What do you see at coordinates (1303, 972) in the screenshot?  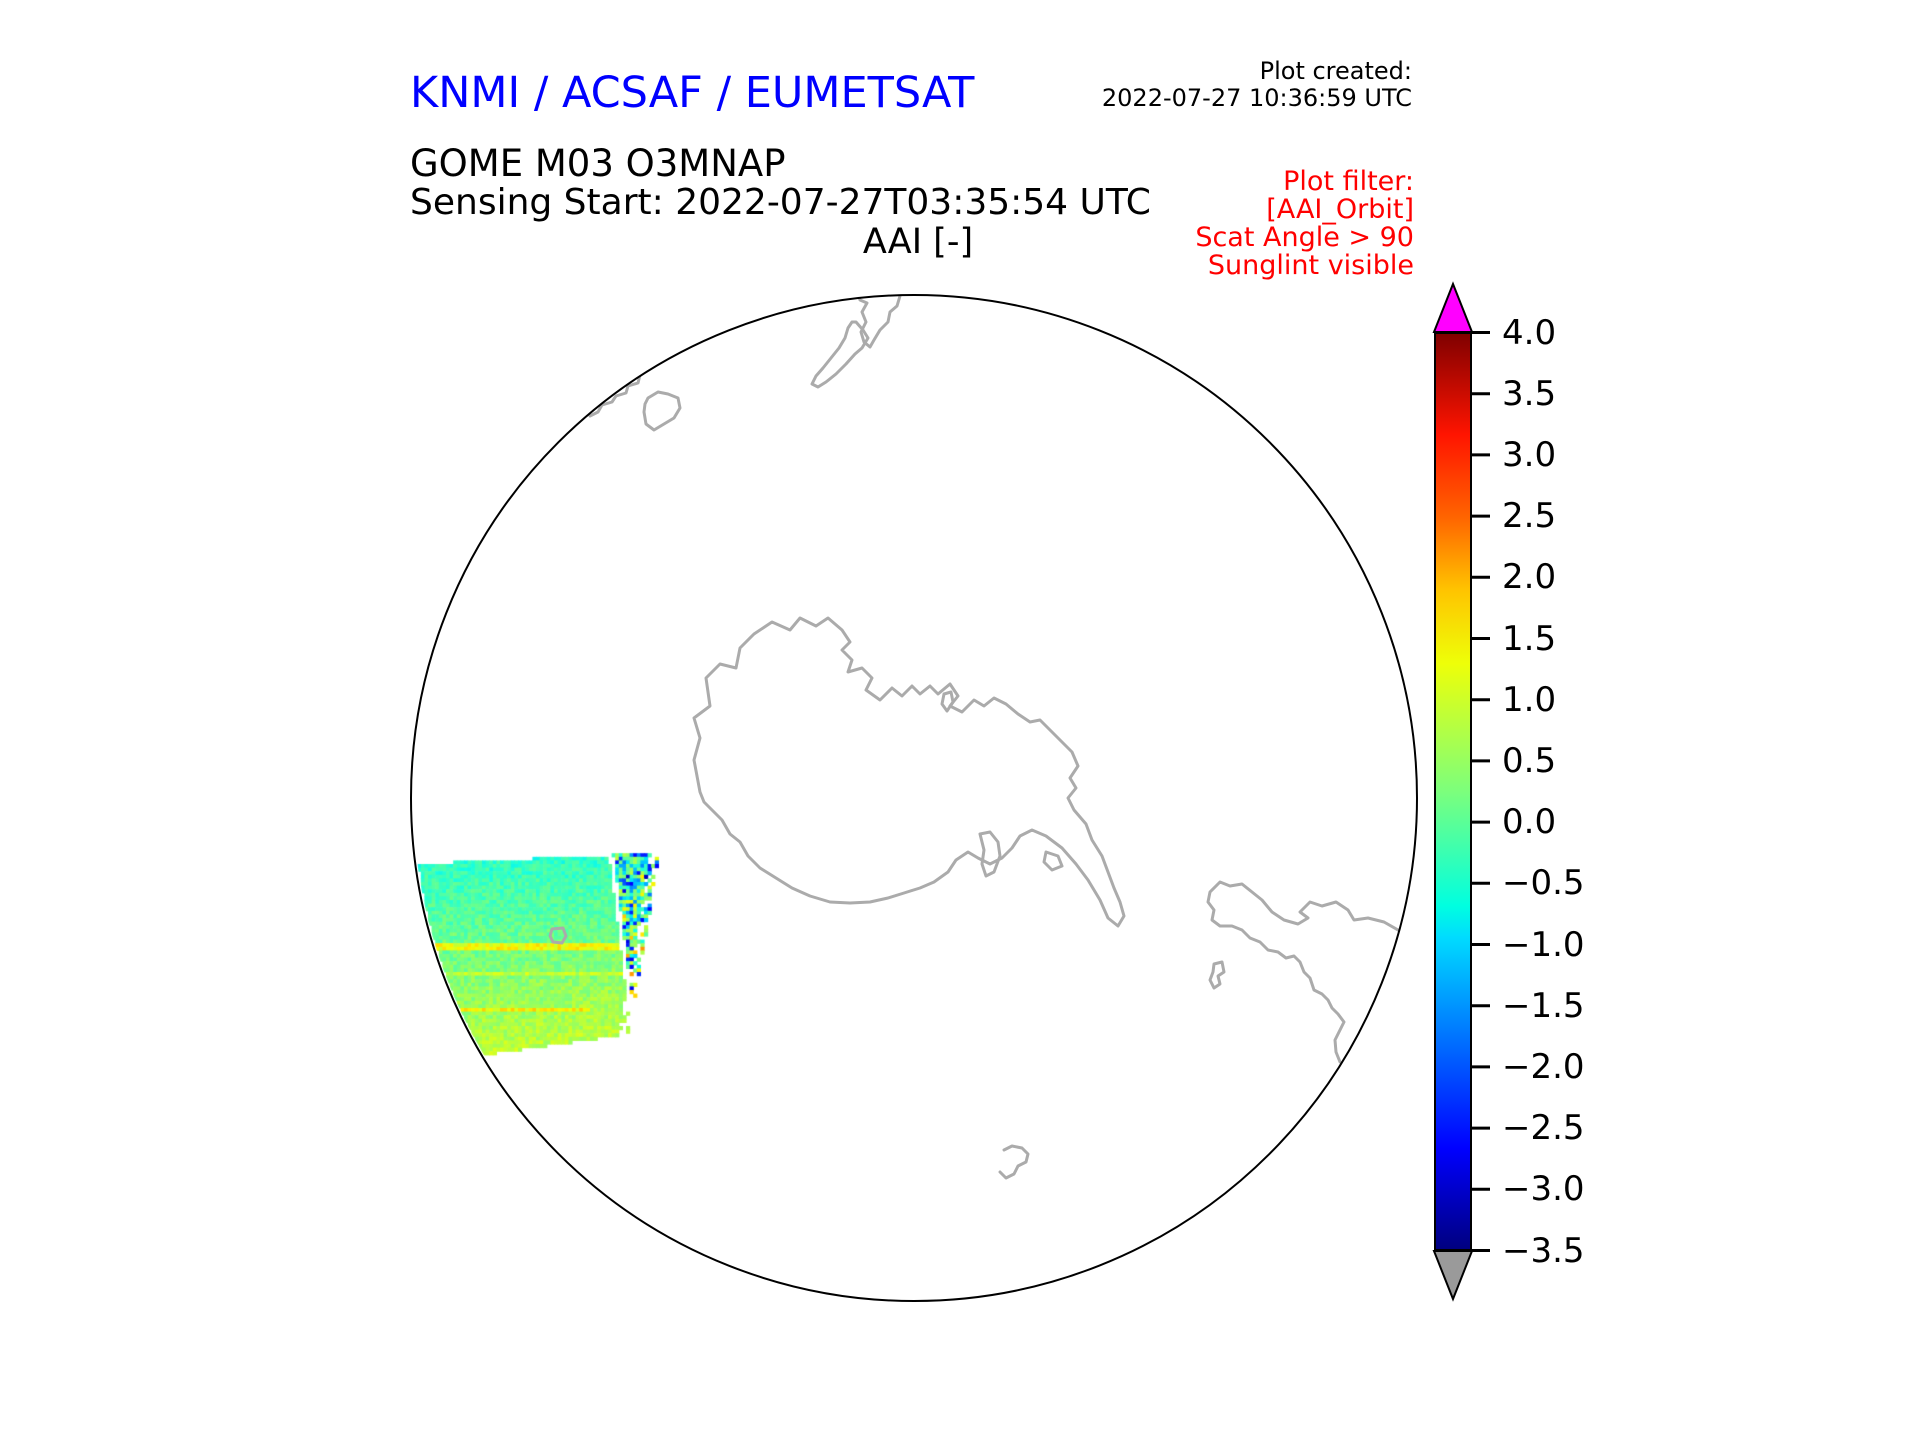 I see `coastline-south-america` at bounding box center [1303, 972].